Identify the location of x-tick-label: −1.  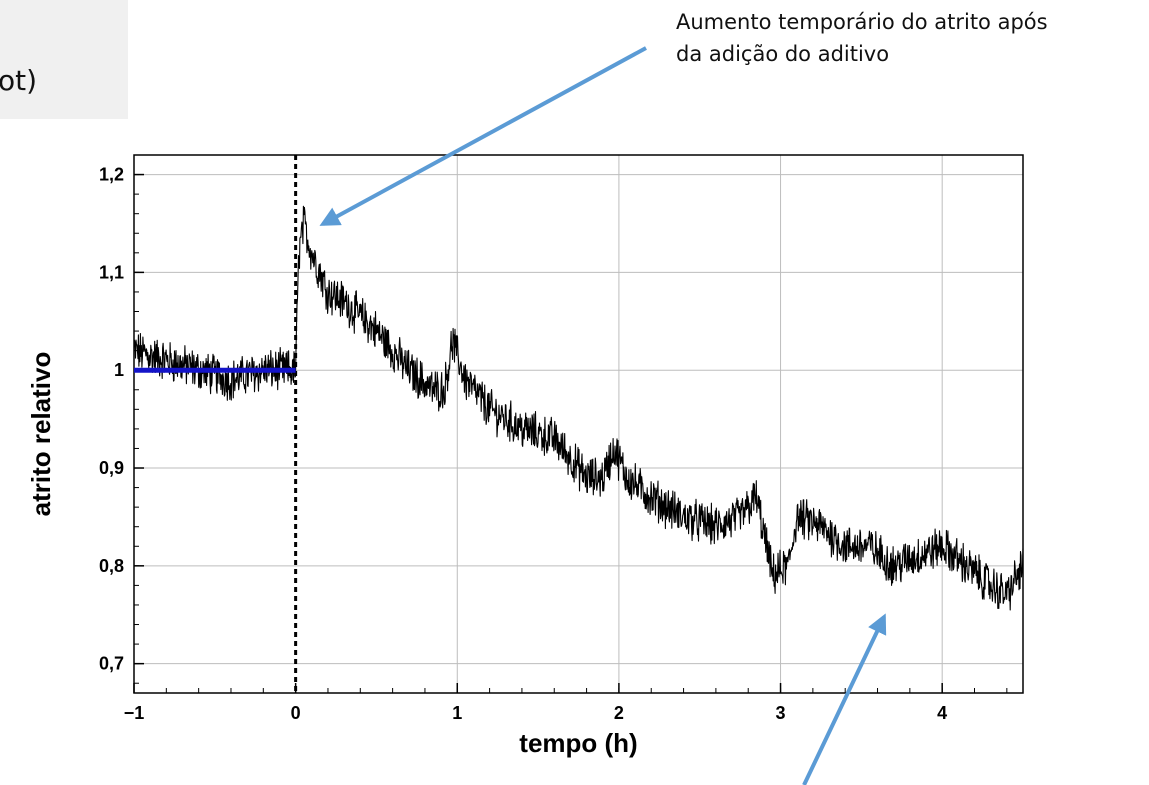
(134, 713).